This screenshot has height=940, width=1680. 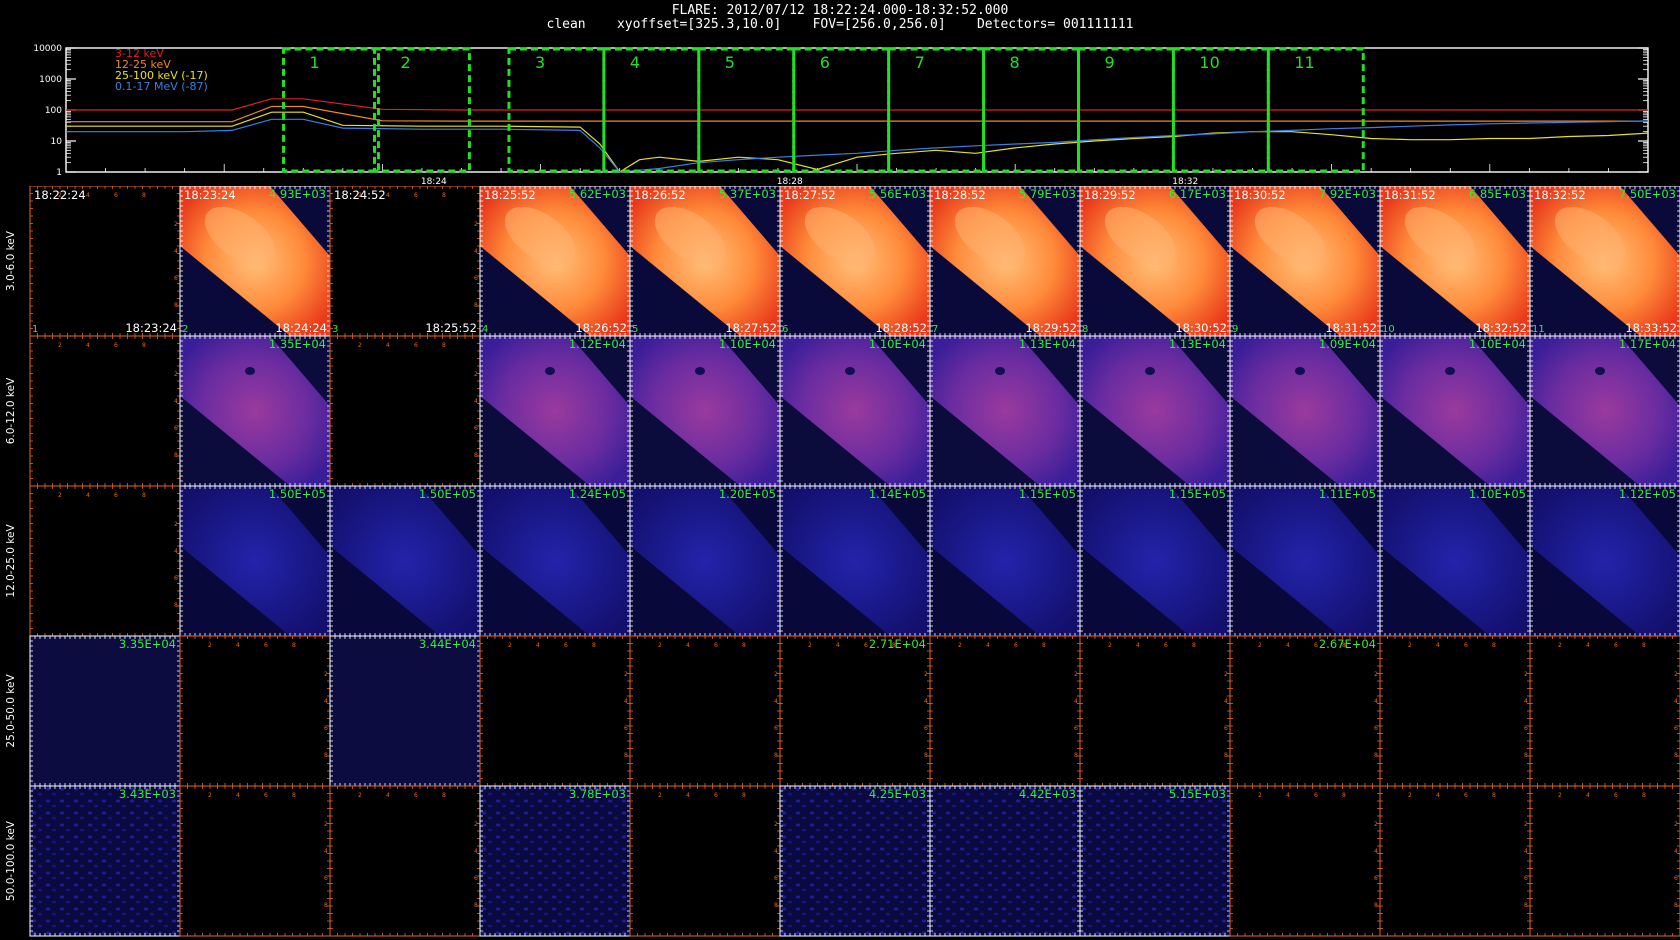 What do you see at coordinates (635, 329) in the screenshot?
I see `cell-index: 5` at bounding box center [635, 329].